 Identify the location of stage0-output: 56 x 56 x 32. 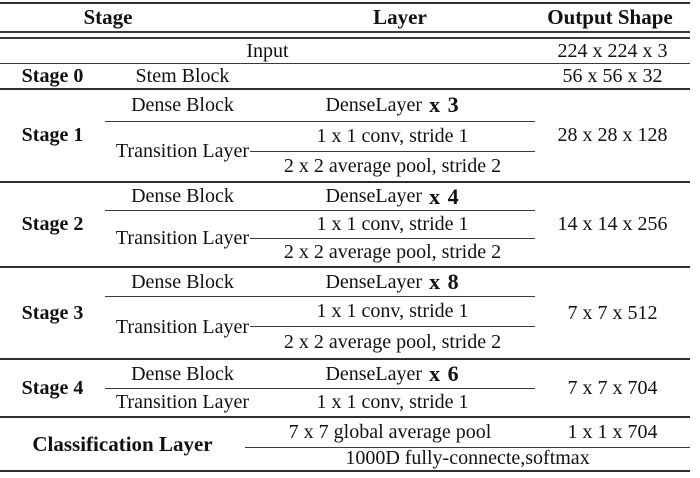
(612, 75).